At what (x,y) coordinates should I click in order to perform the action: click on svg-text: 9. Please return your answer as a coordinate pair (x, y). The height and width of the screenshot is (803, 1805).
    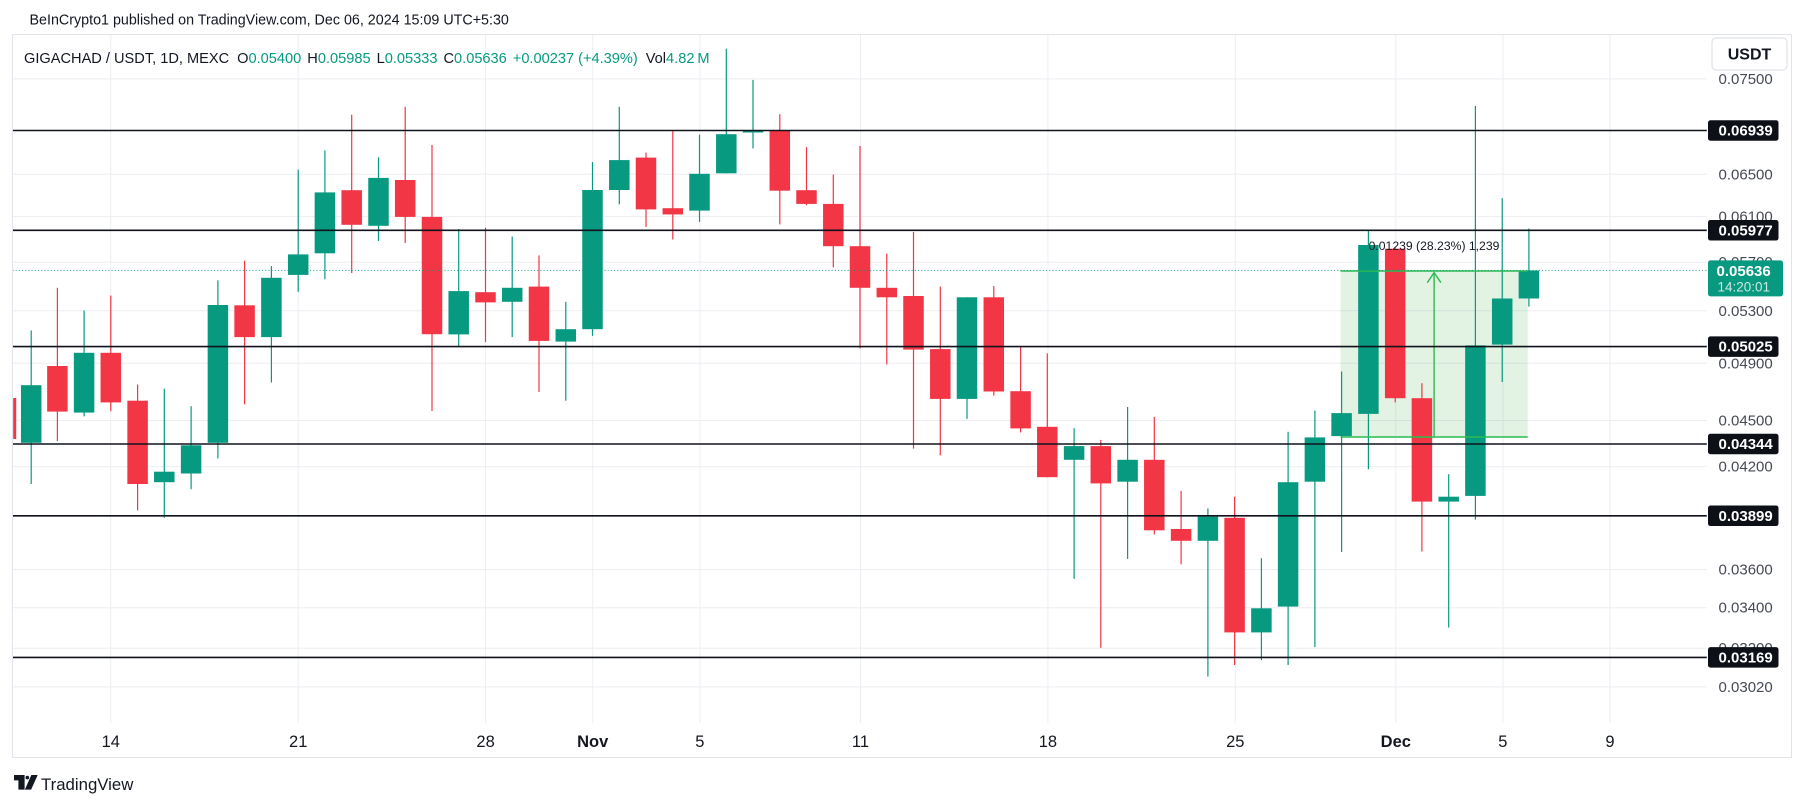
    Looking at the image, I should click on (1609, 742).